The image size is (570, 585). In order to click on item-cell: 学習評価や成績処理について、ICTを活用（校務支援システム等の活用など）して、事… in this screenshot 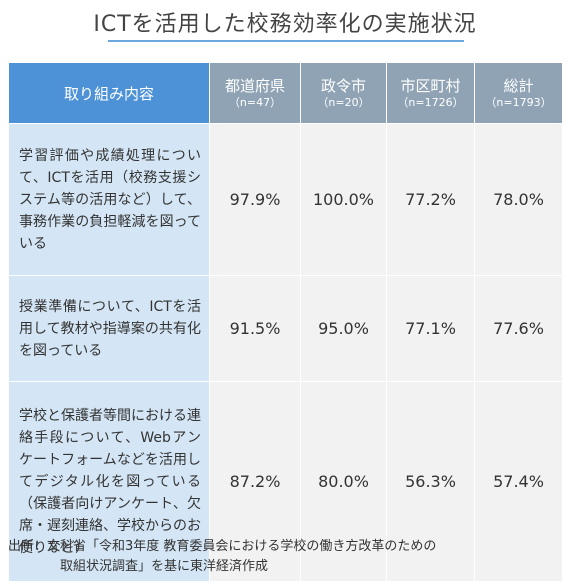, I will do `click(109, 199)`.